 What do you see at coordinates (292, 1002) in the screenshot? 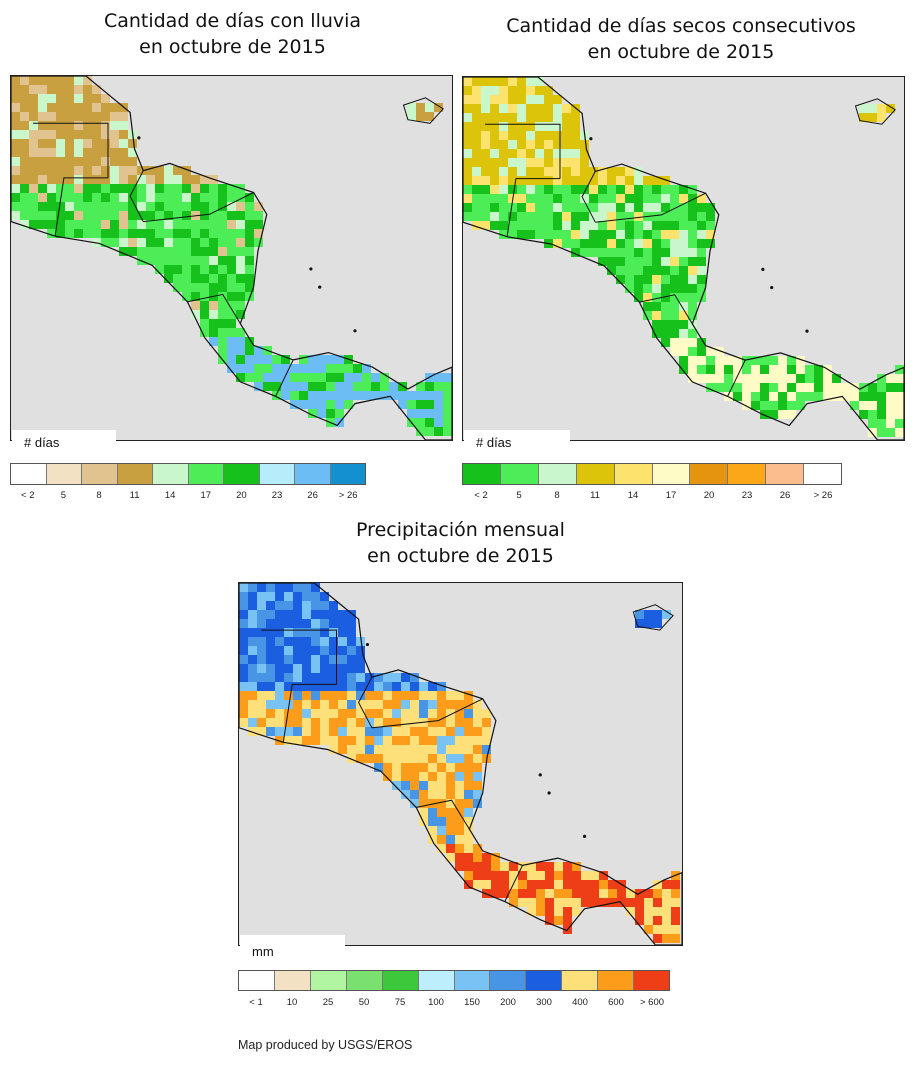
I see `legend-tick-label: 10` at bounding box center [292, 1002].